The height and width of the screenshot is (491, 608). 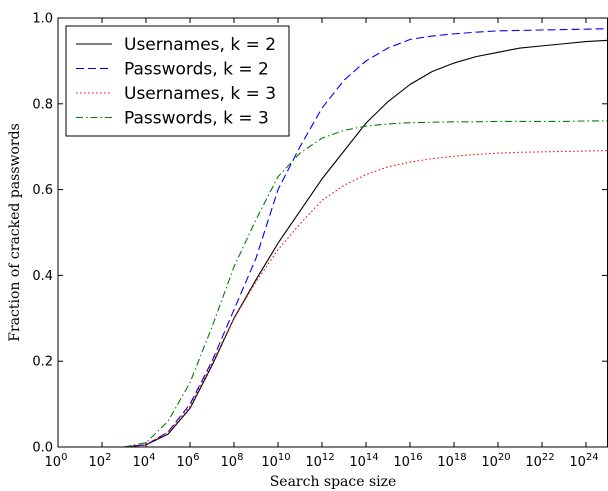 What do you see at coordinates (200, 45) in the screenshot?
I see `legend-label-0: Usernames, k = 2` at bounding box center [200, 45].